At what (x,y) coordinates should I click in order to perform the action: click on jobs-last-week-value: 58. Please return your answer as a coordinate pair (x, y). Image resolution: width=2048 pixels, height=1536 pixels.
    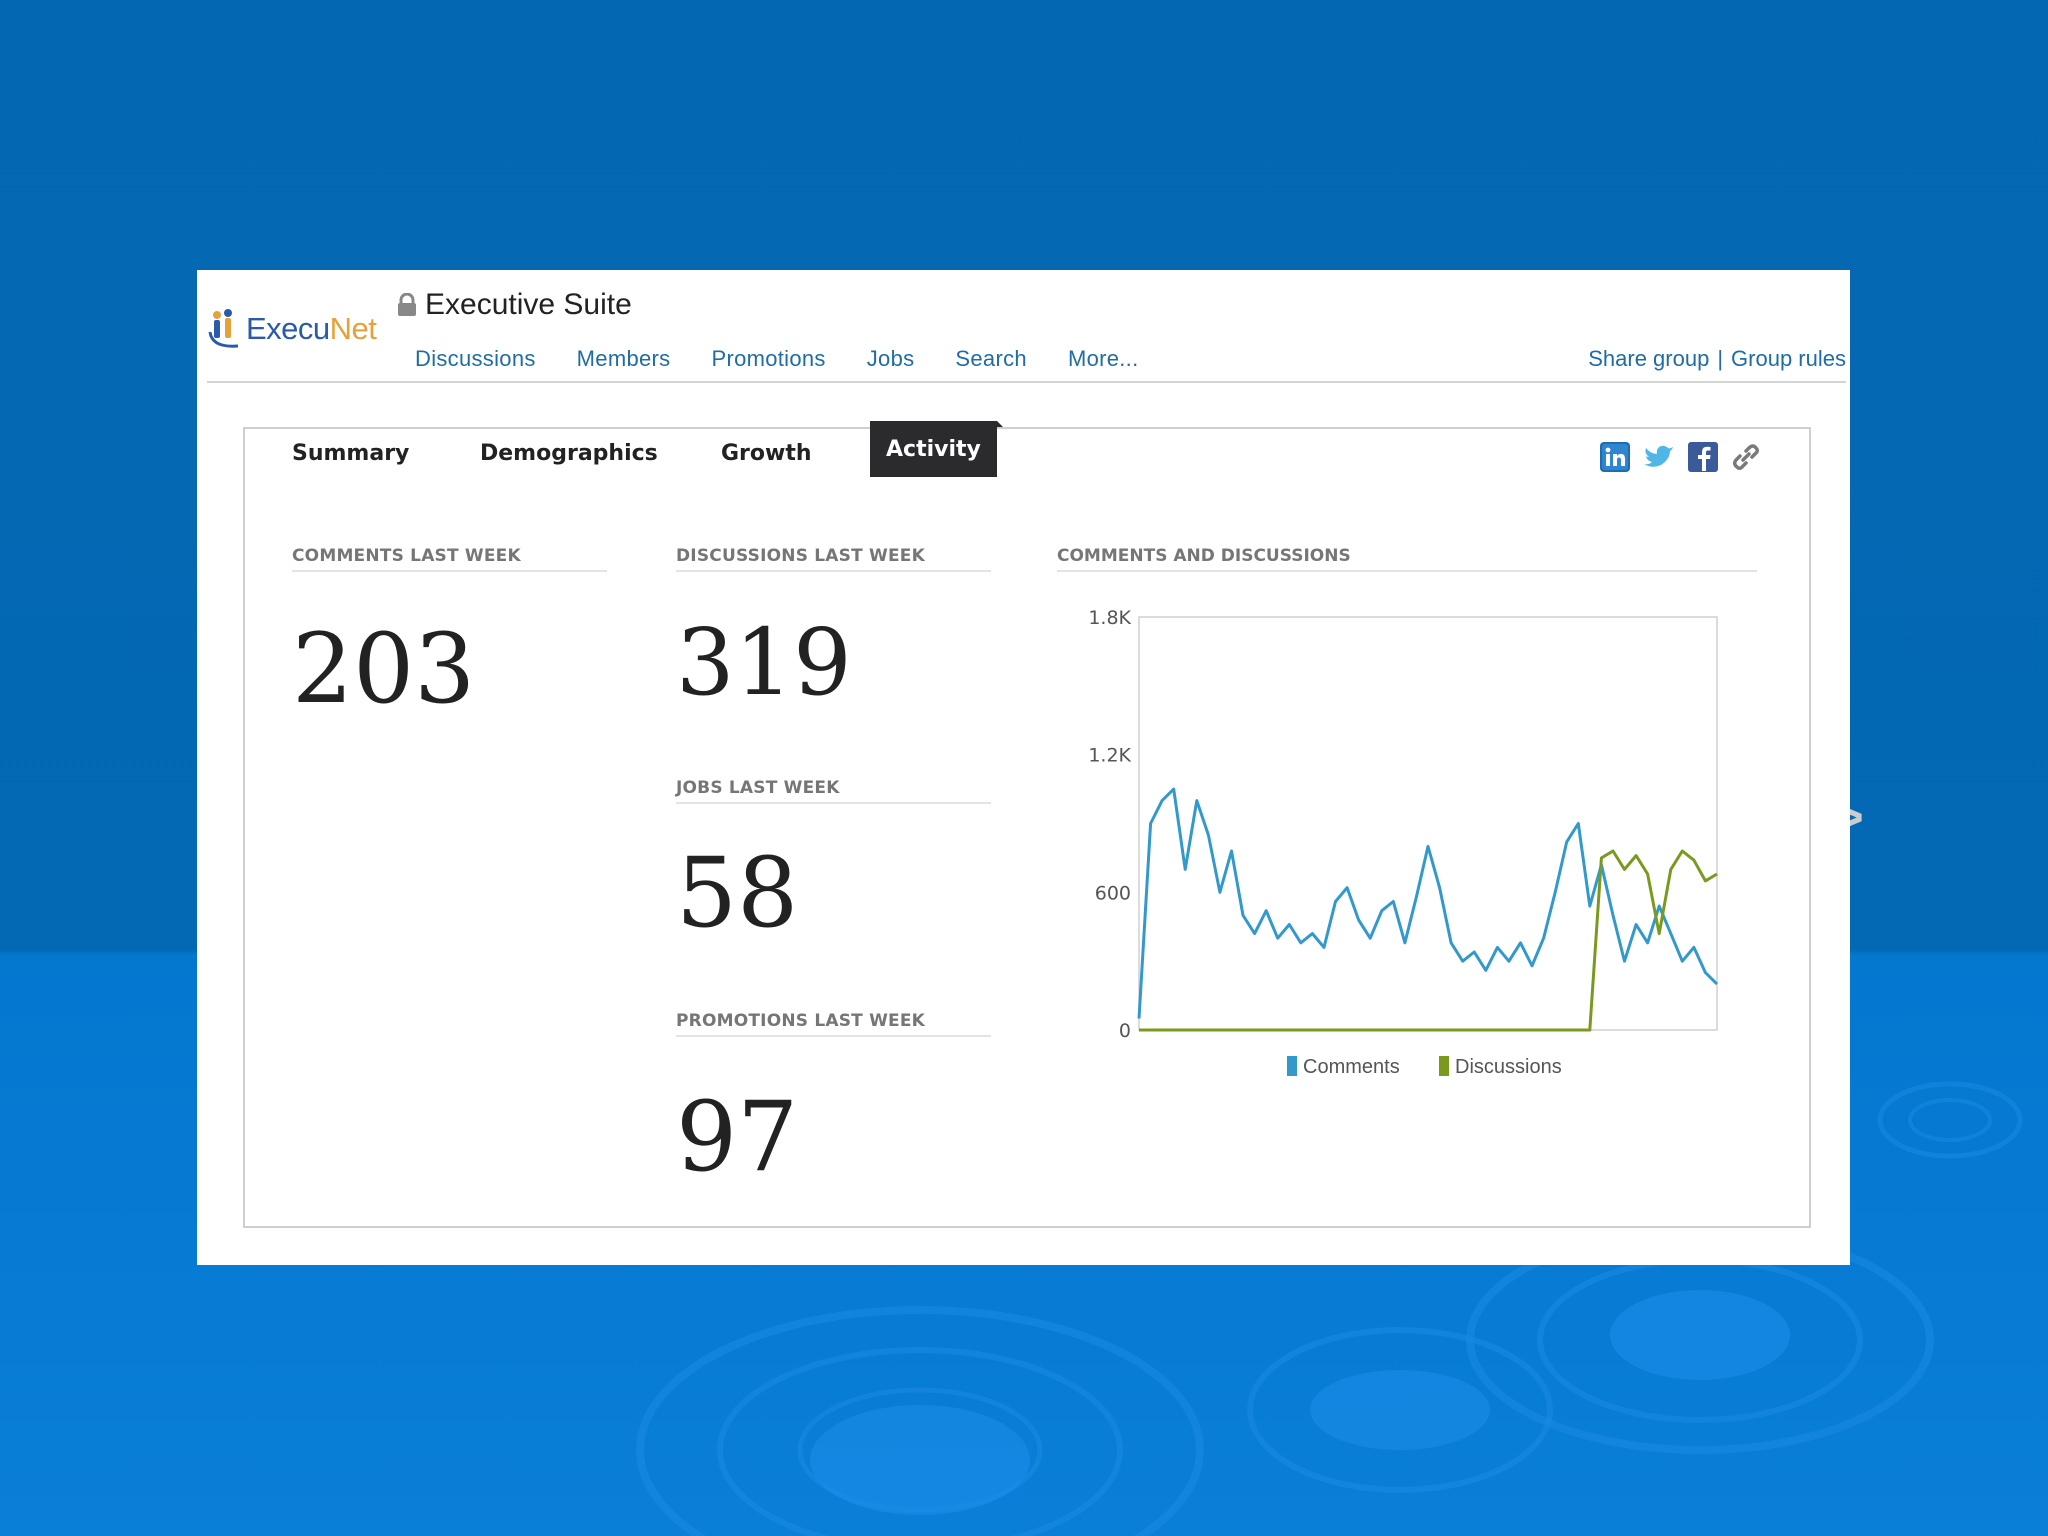
    Looking at the image, I should click on (737, 893).